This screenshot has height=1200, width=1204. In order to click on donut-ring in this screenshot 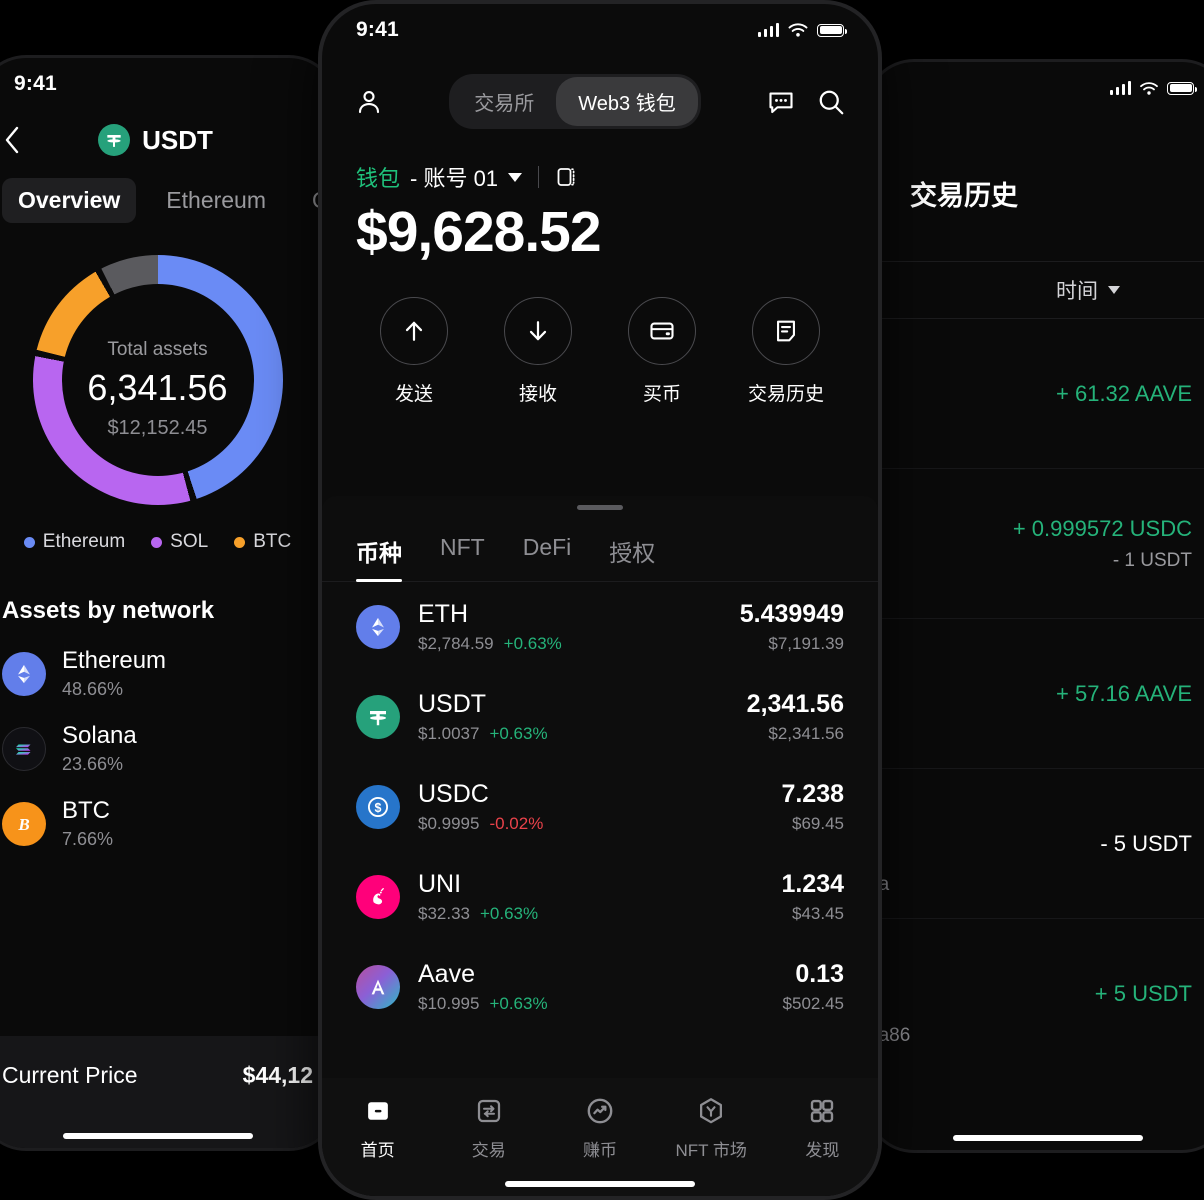, I will do `click(157, 380)`.